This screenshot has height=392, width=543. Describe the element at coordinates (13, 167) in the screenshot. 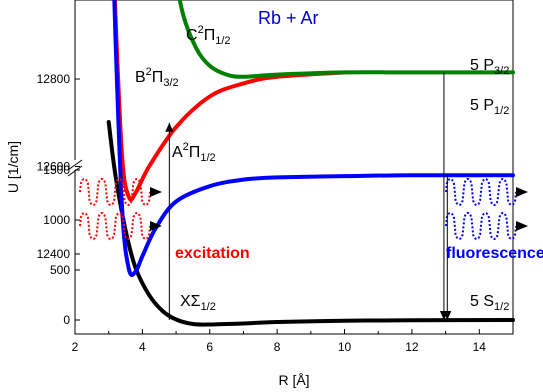

I see `y-axis-title: U [1/cm]` at that location.